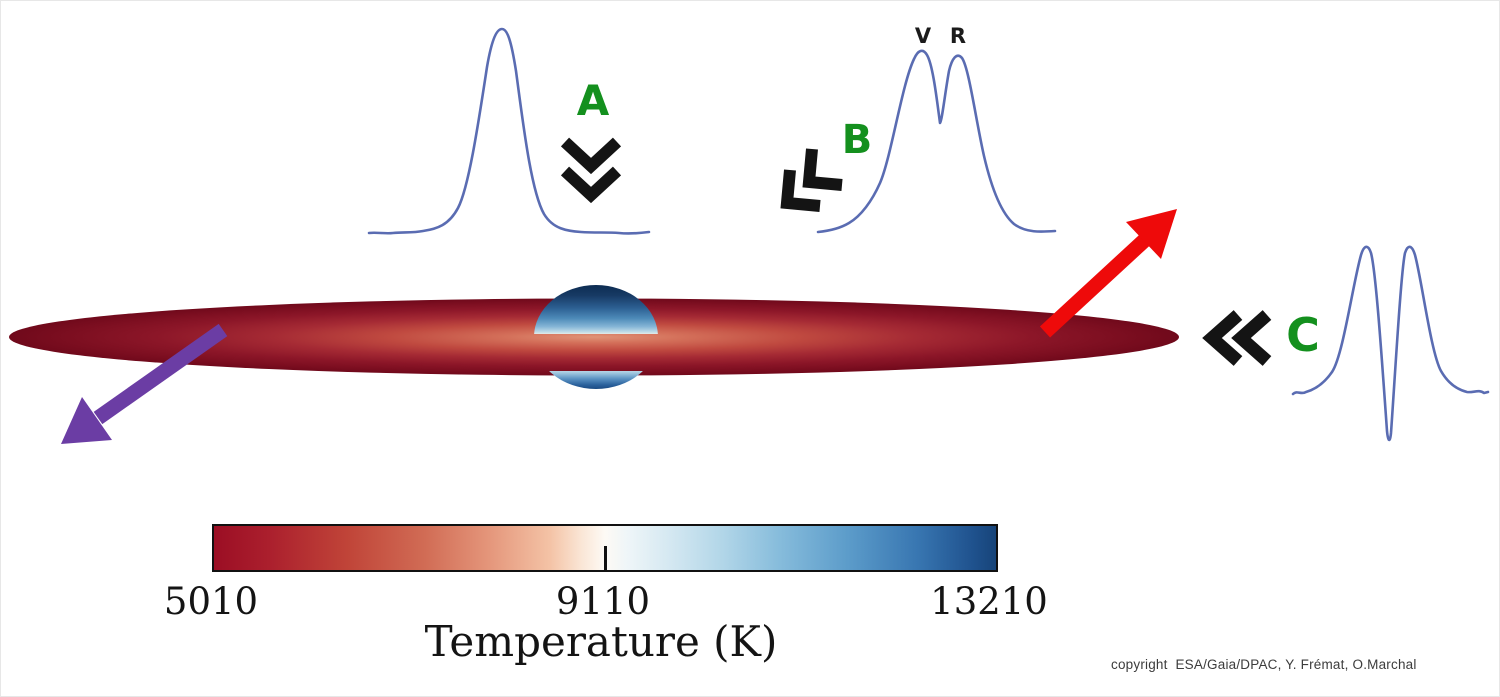 The height and width of the screenshot is (697, 1500). Describe the element at coordinates (1096, 284) in the screenshot. I see `red-arrow-shaft` at that location.